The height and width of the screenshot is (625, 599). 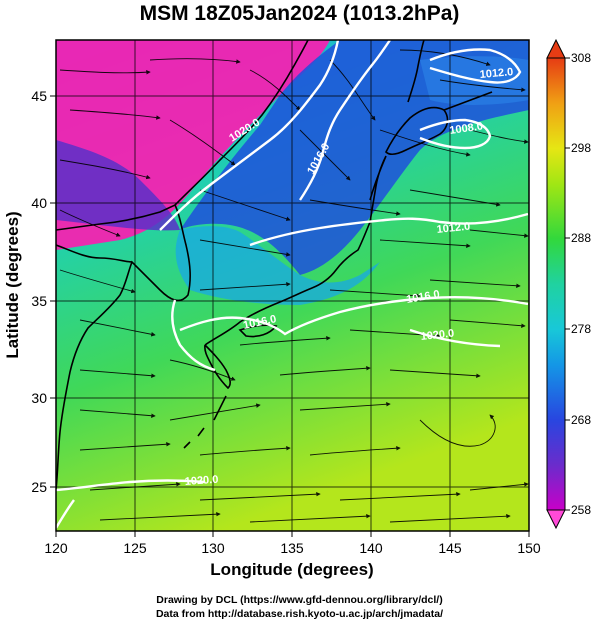 I want to click on cool-air-band, so click(x=277, y=265).